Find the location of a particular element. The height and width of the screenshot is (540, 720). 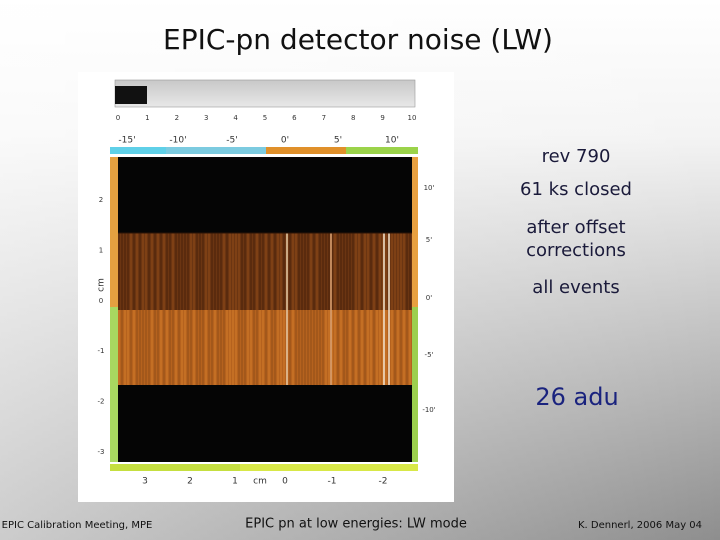

bottom-tick-label: -2 is located at coordinates (383, 482).